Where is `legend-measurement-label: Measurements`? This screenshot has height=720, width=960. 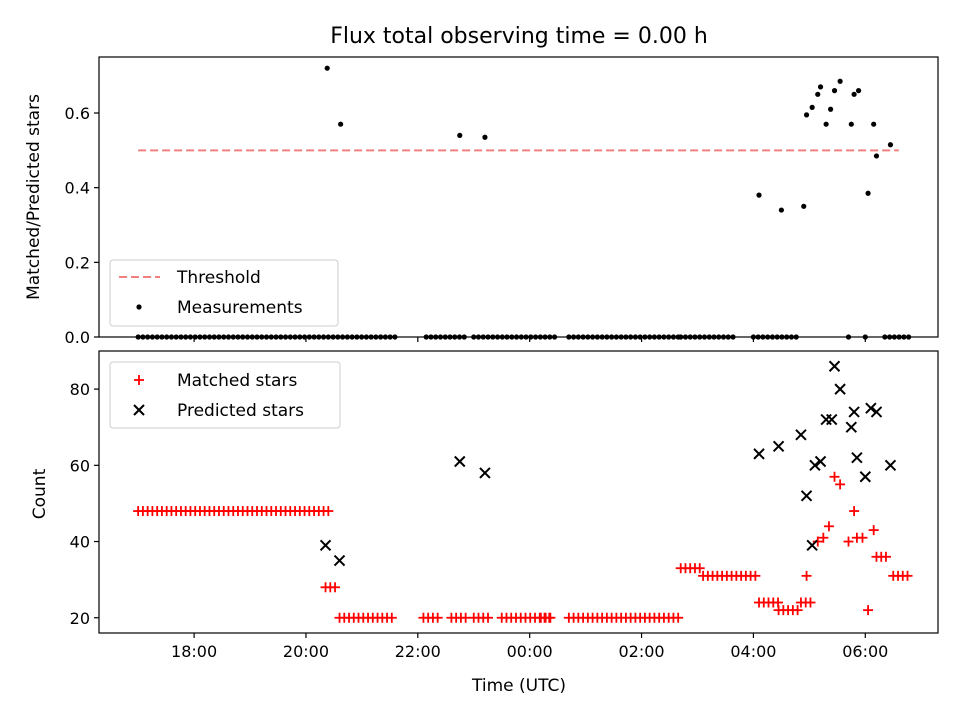 legend-measurement-label: Measurements is located at coordinates (240, 308).